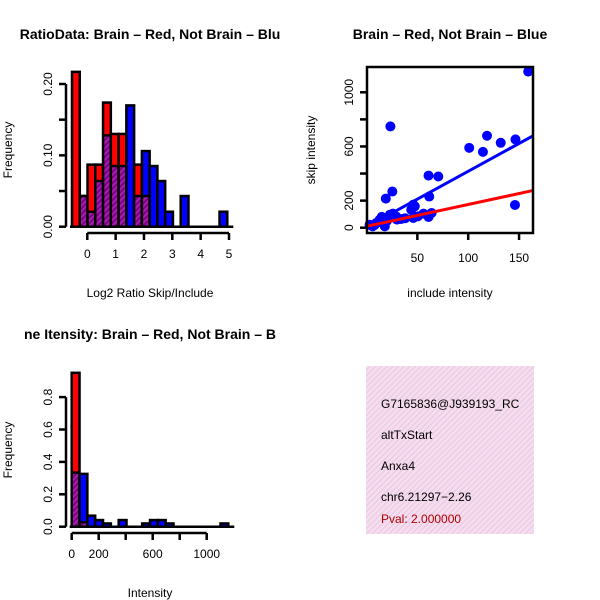 Image resolution: width=600 pixels, height=600 pixels. I want to click on plot-frame, so click(450, 150).